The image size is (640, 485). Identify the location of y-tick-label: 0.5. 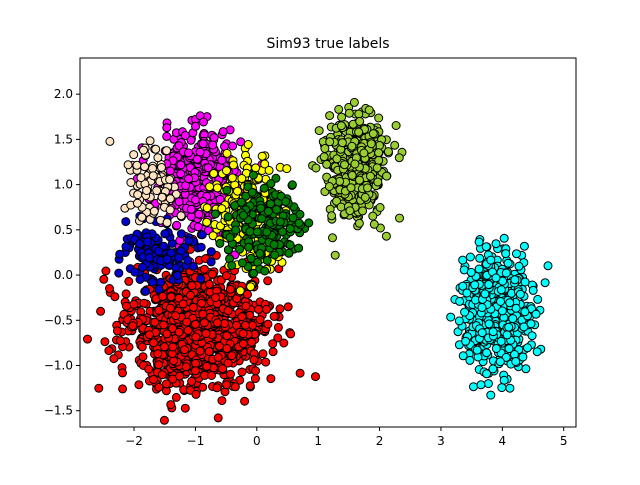
(63, 230).